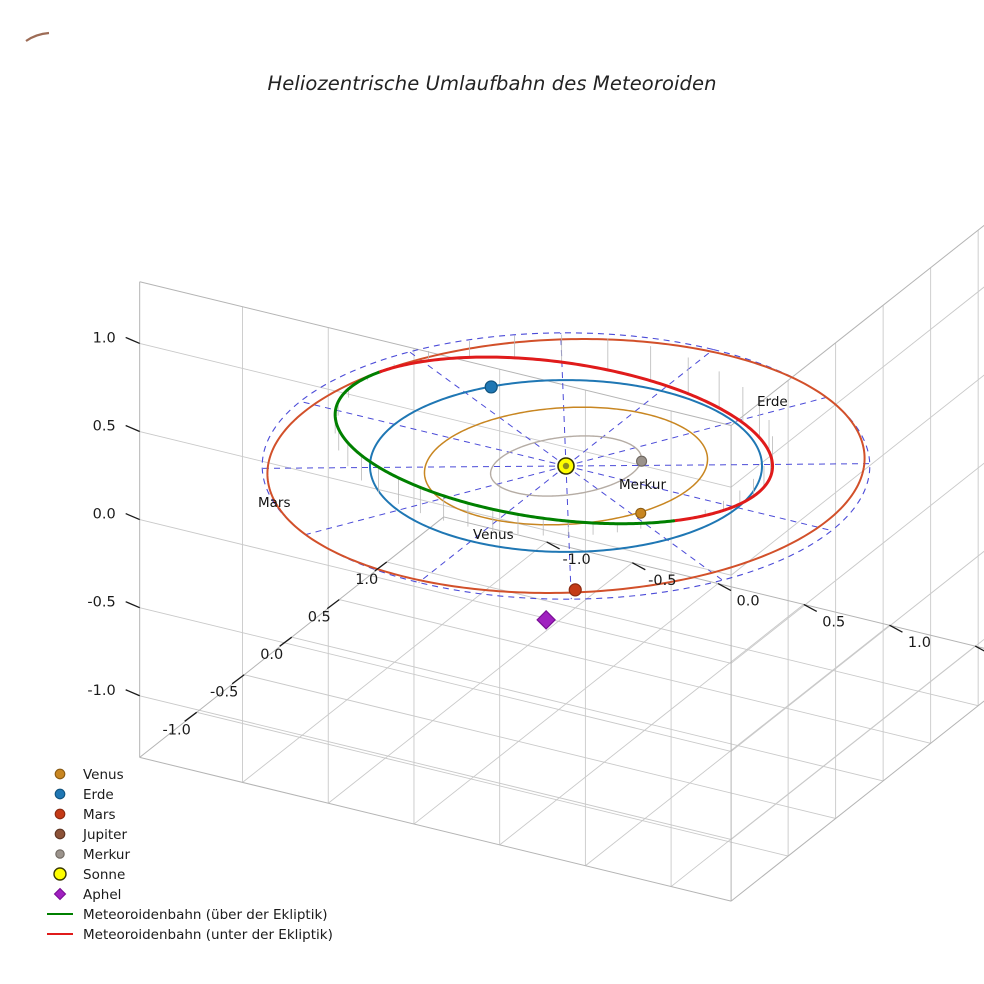  I want to click on marker-merkur, so click(642, 461).